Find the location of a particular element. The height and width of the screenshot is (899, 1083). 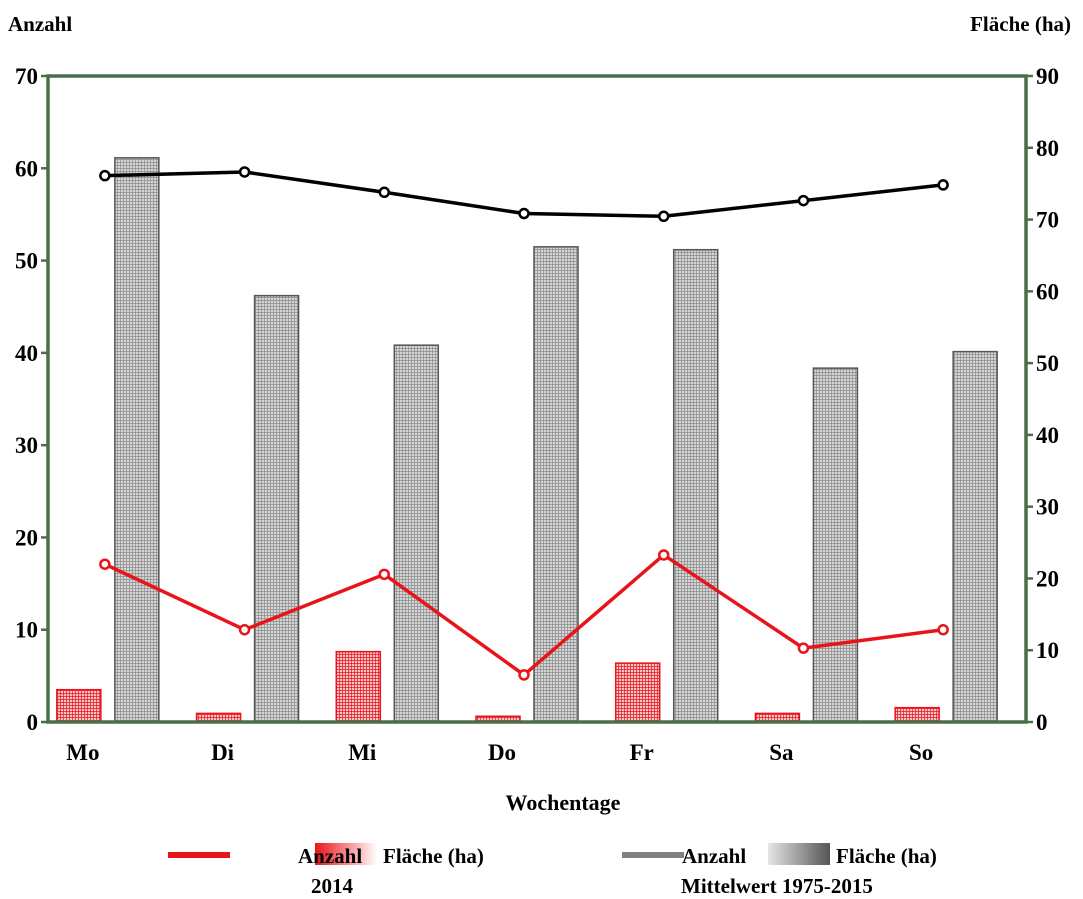

legend-2014-line-label: Anzahl is located at coordinates (330, 856).